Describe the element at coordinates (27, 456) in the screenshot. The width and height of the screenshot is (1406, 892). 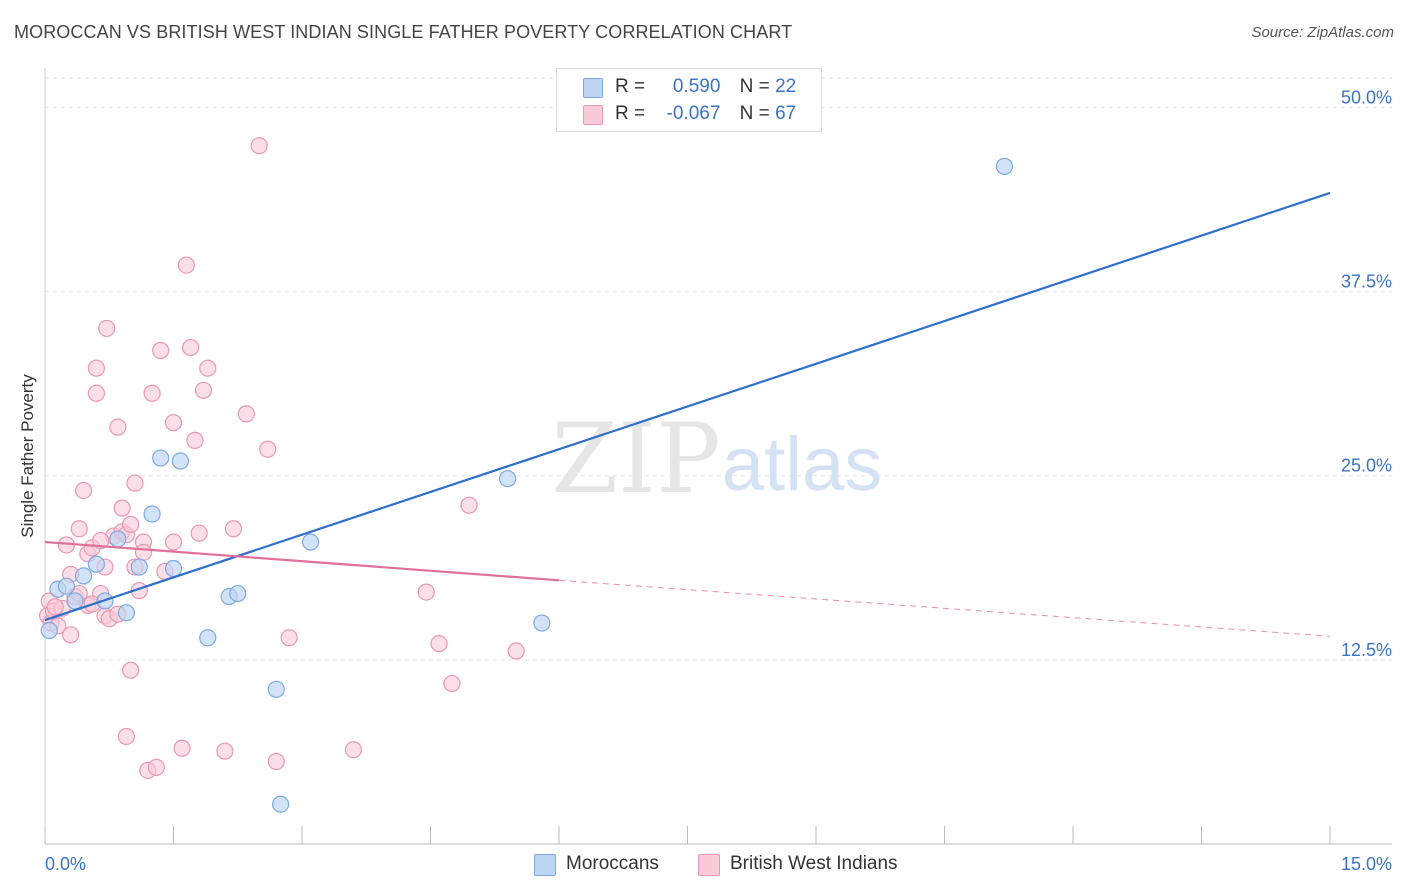
I see `y-axis-label: Single Father Poverty` at that location.